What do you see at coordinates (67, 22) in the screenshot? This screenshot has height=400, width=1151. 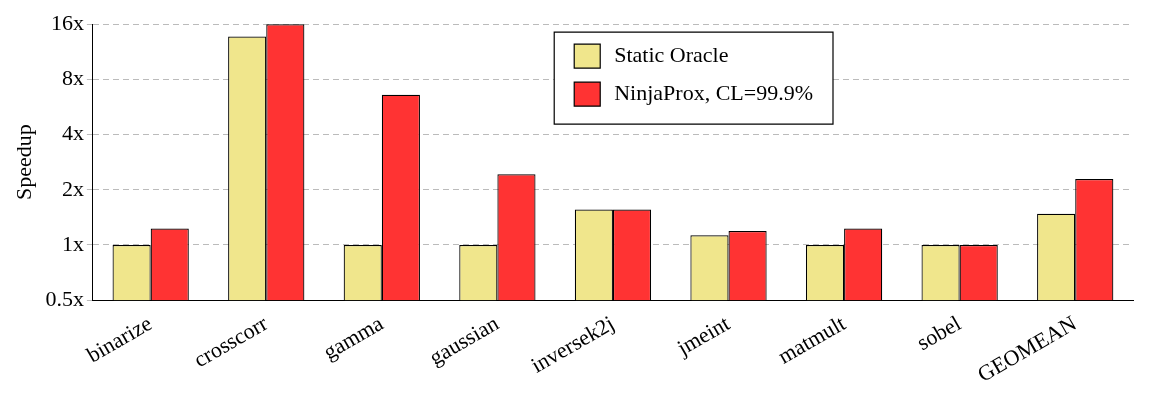 I see `y-tick-label: 16x` at bounding box center [67, 22].